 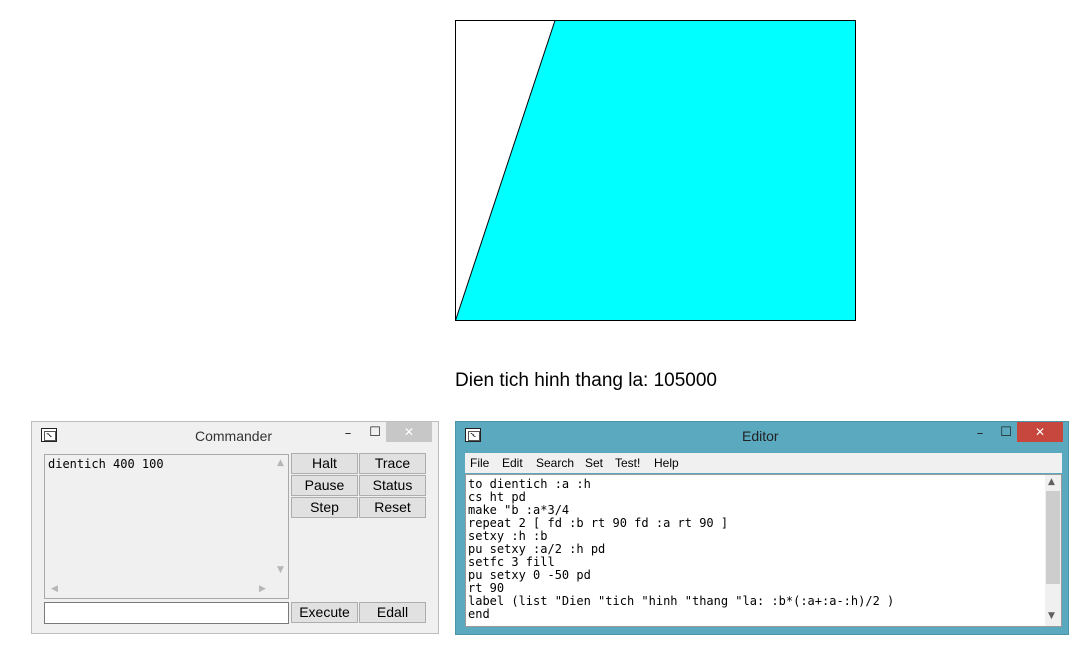 What do you see at coordinates (1053, 537) in the screenshot?
I see `scrollbar-thumb` at bounding box center [1053, 537].